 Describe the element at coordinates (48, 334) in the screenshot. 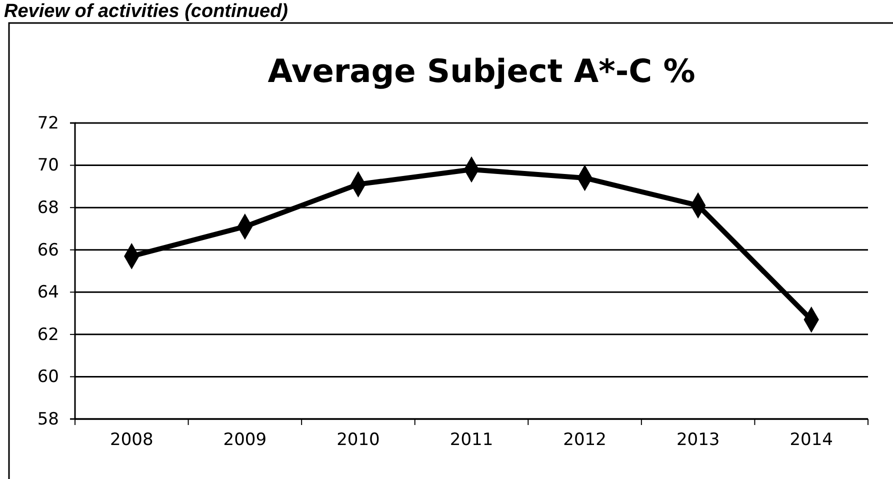

I see `y-tick-label: 62` at that location.